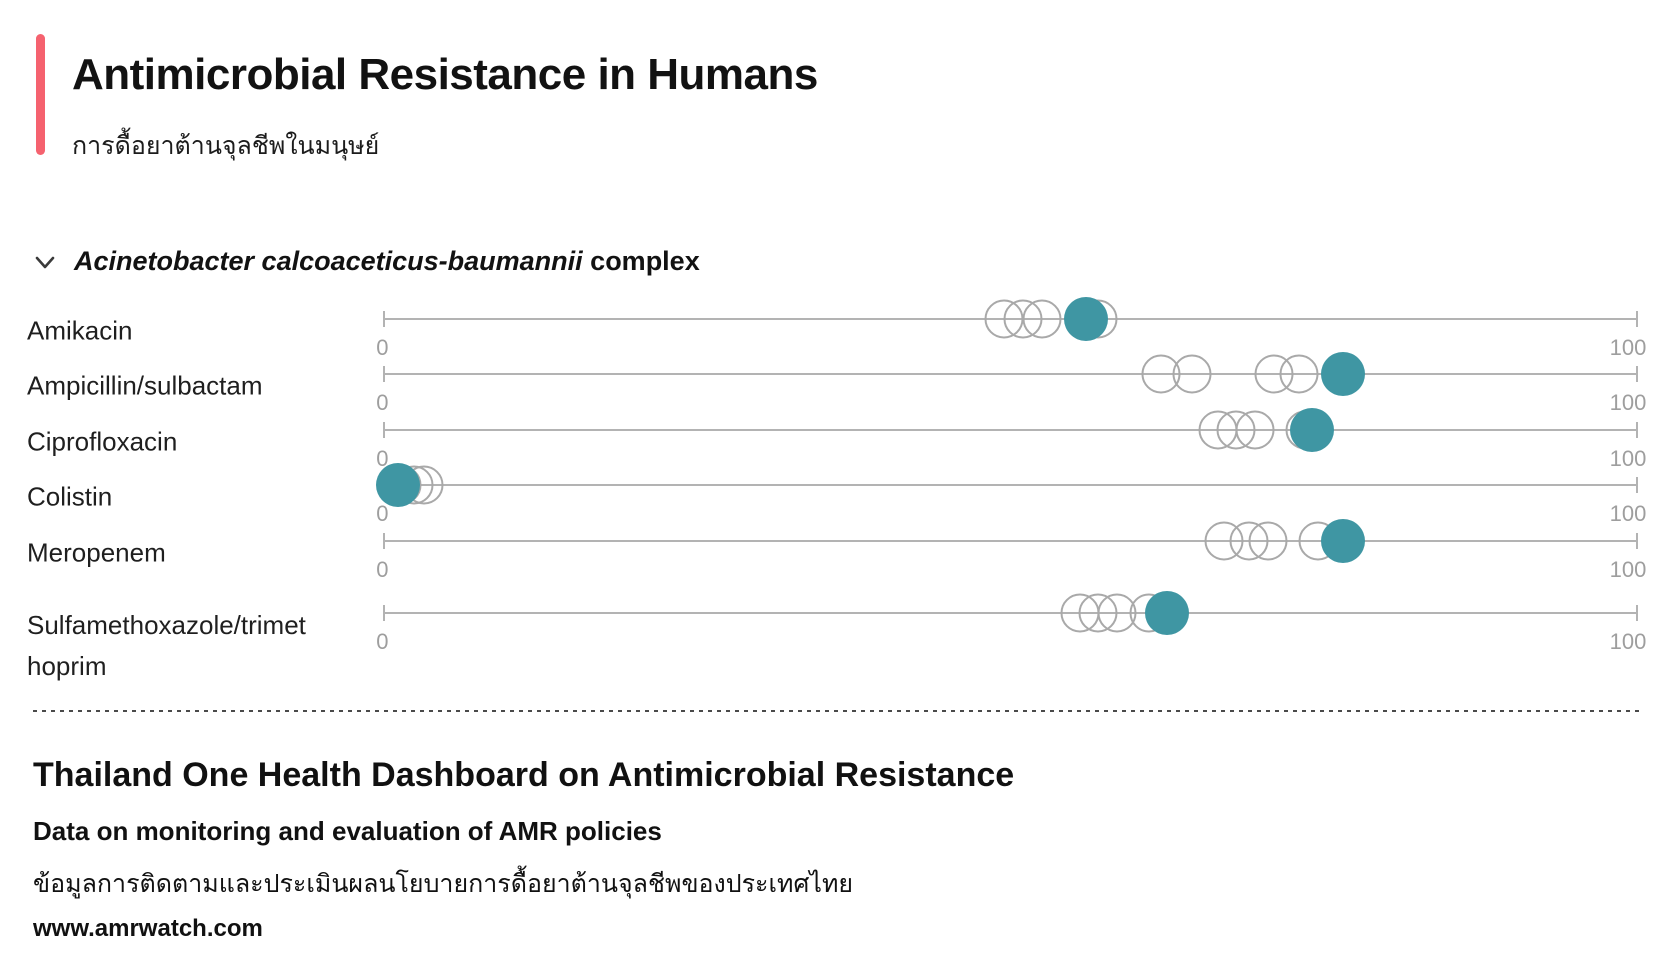 The height and width of the screenshot is (965, 1676). I want to click on chart-row: Ampicillin/sulbactam 0 100, so click(838, 381).